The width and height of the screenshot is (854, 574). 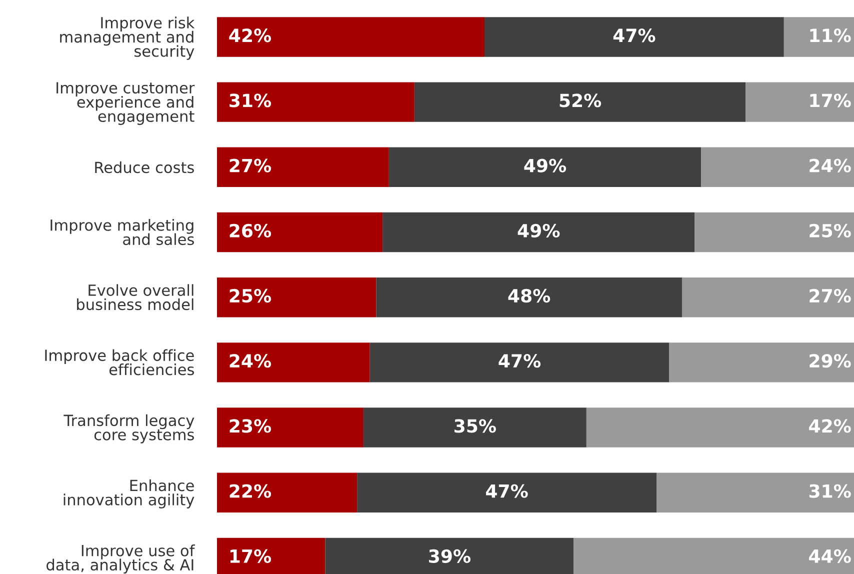 I want to click on data-label: 29%, so click(x=830, y=361).